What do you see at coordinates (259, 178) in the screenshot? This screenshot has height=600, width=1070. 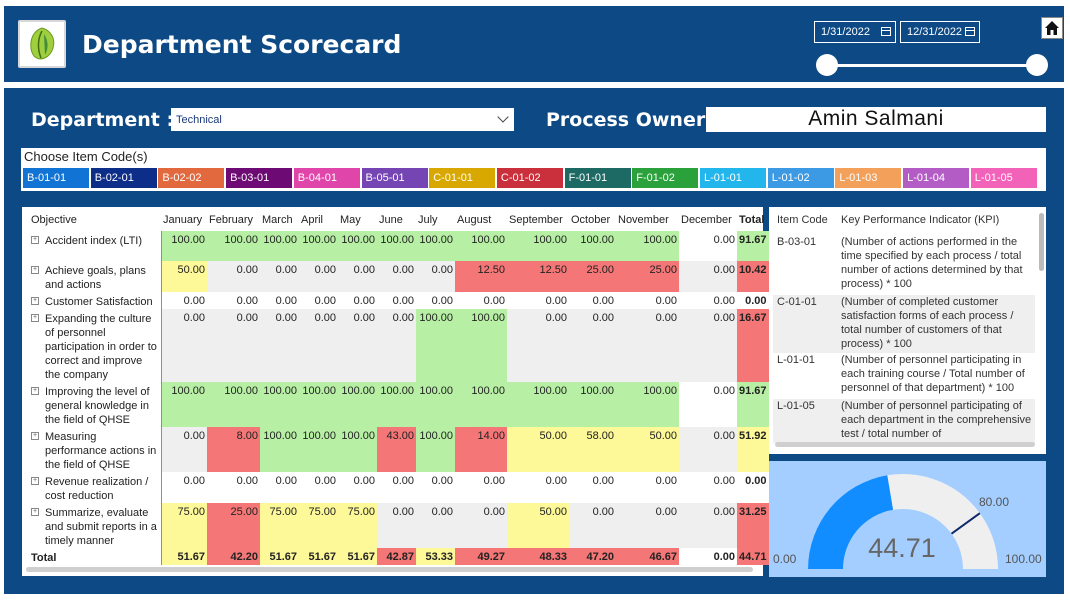 I see `item-code-chip: B-03-01` at bounding box center [259, 178].